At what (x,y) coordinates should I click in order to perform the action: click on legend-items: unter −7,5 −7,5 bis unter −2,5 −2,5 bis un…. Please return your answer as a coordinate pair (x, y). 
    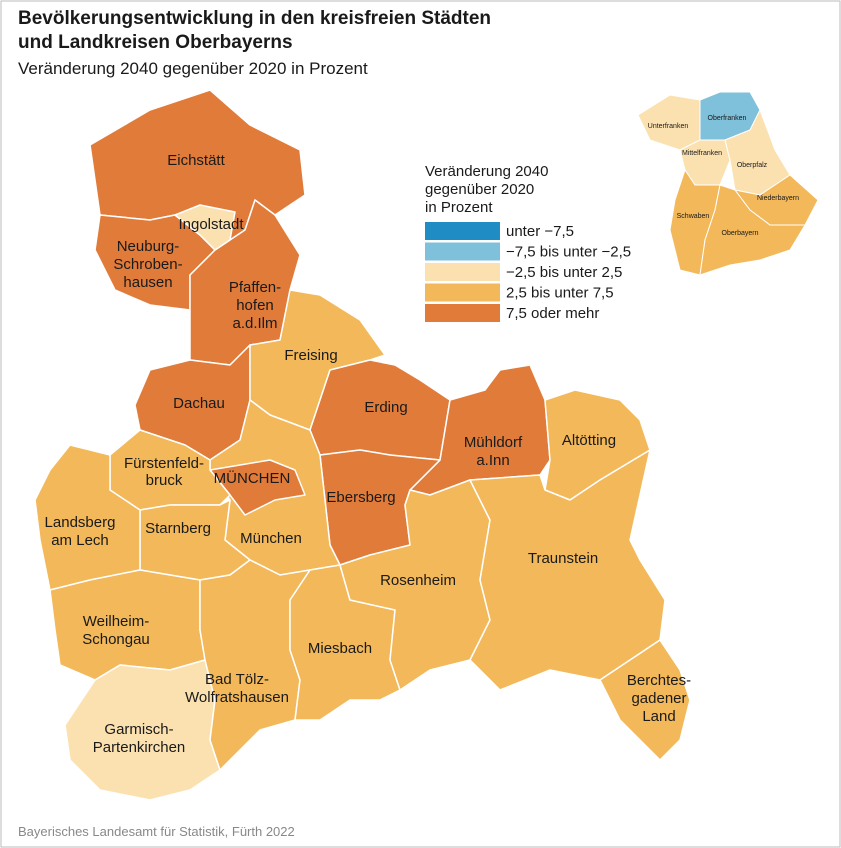
    Looking at the image, I should click on (528, 272).